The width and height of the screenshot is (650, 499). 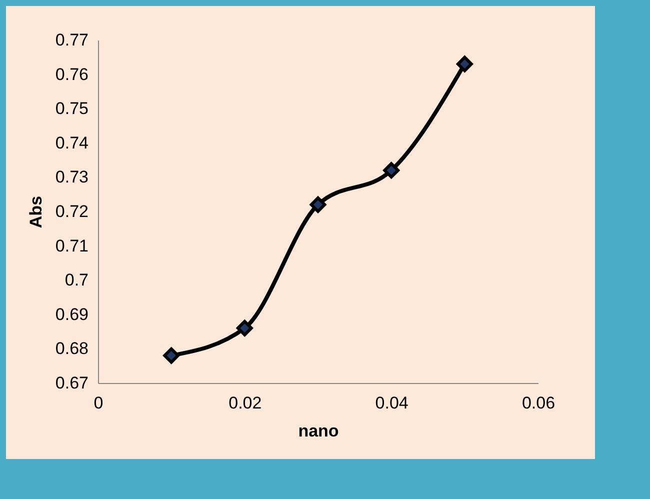 I want to click on y-tick-label: 0.68, so click(x=71, y=348).